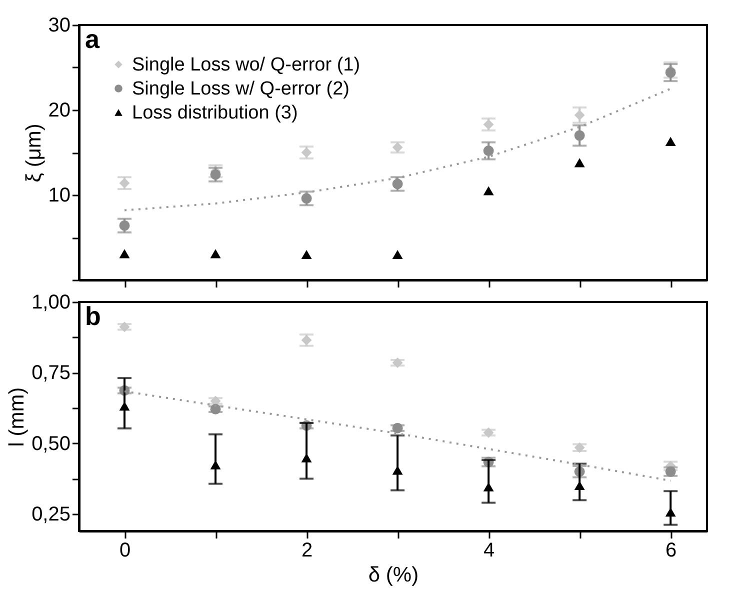 The width and height of the screenshot is (749, 592). Describe the element at coordinates (17, 417) in the screenshot. I see `y-axis-title: l (mm)` at that location.